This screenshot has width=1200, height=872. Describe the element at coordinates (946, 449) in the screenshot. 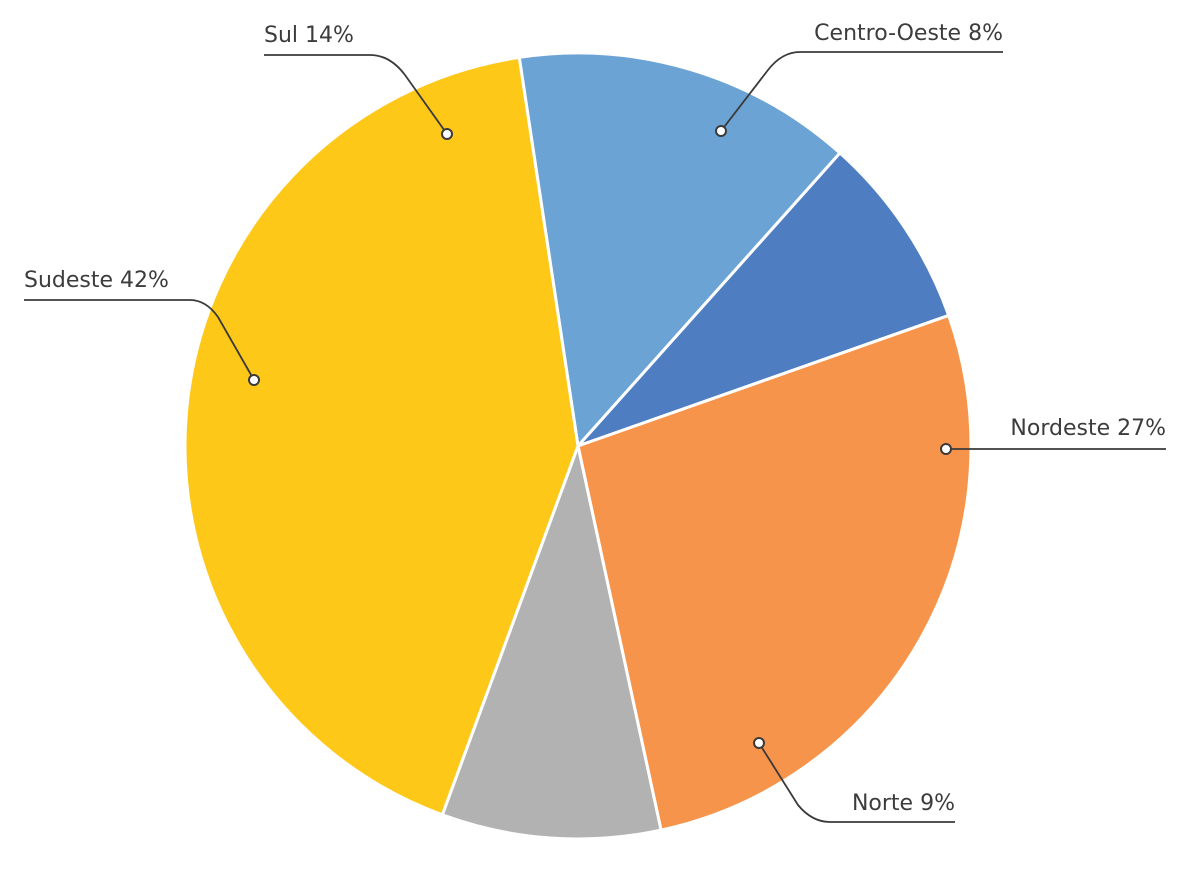

I see `leader-dot-nordeste` at that location.